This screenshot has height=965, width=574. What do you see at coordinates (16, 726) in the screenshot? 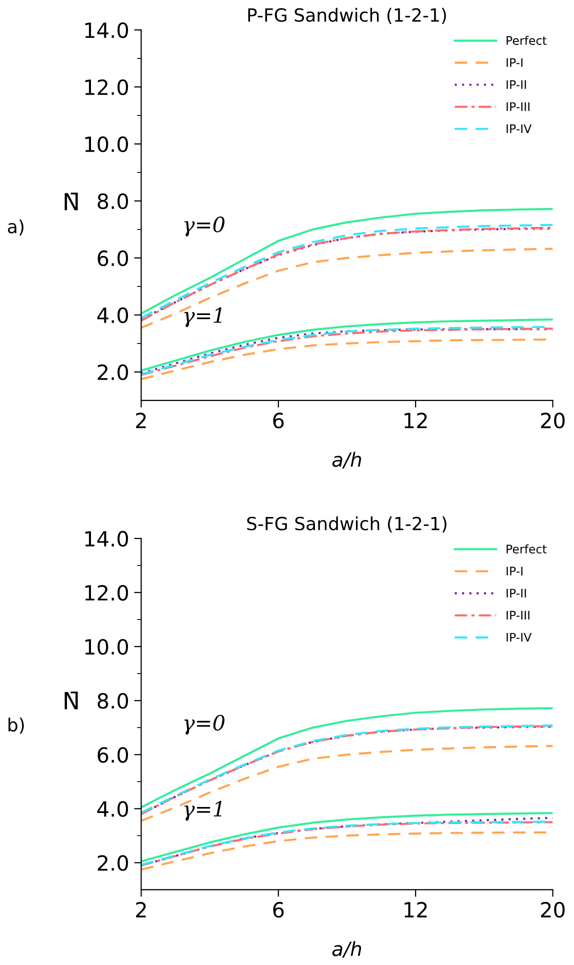
I see `text: b)` at bounding box center [16, 726].